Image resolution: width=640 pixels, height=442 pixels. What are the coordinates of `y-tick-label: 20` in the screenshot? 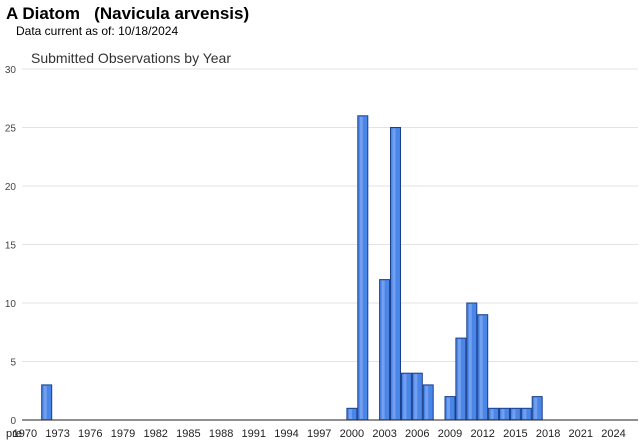 It's located at (11, 187).